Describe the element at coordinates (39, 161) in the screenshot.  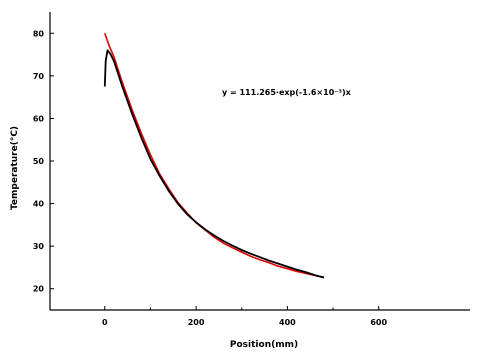
I see `y-tick-label: 50` at that location.